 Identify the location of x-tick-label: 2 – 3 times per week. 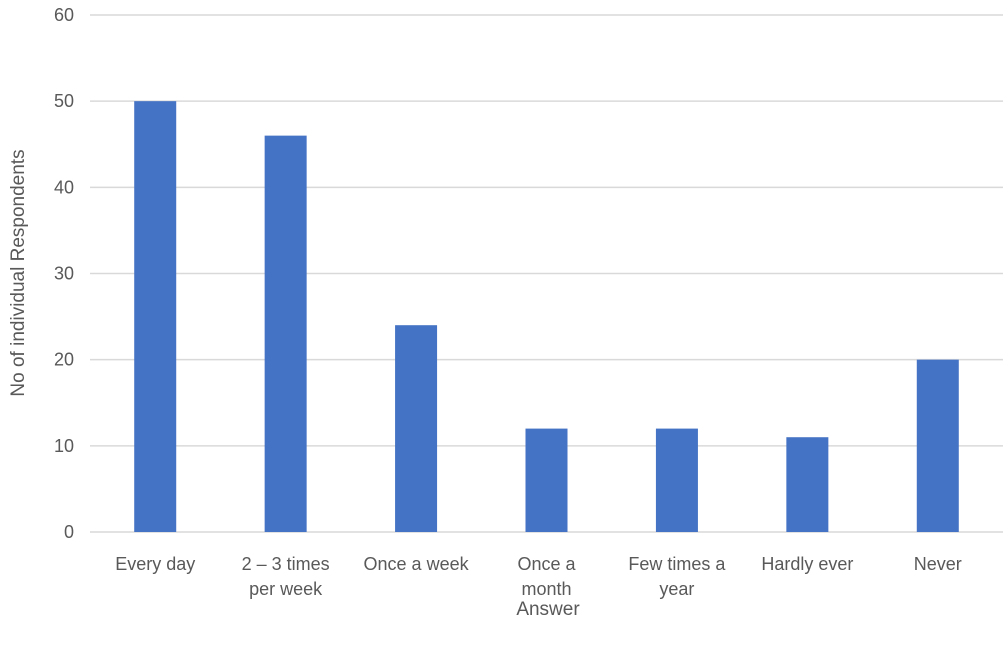
(286, 576).